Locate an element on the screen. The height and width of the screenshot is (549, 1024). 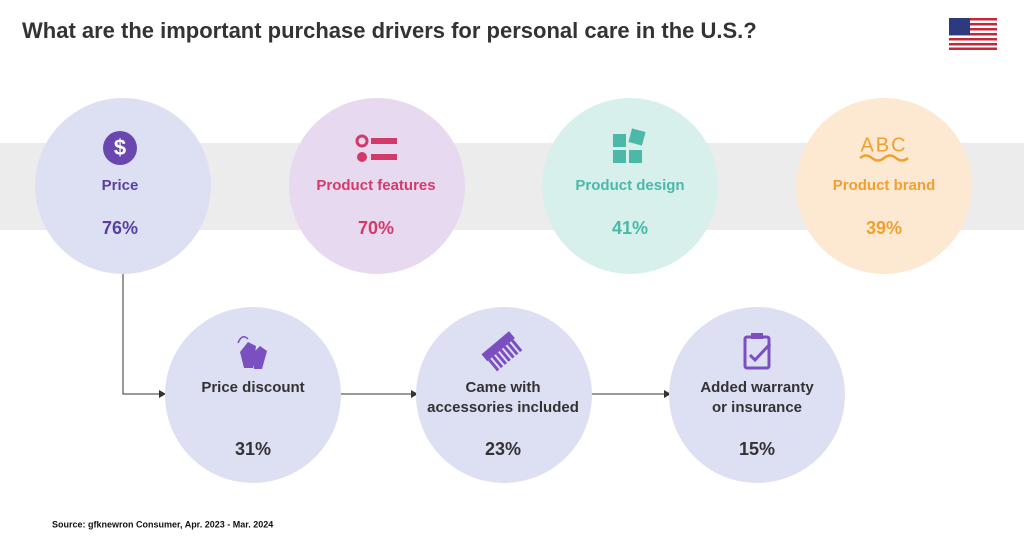
value: 31% is located at coordinates (253, 449).